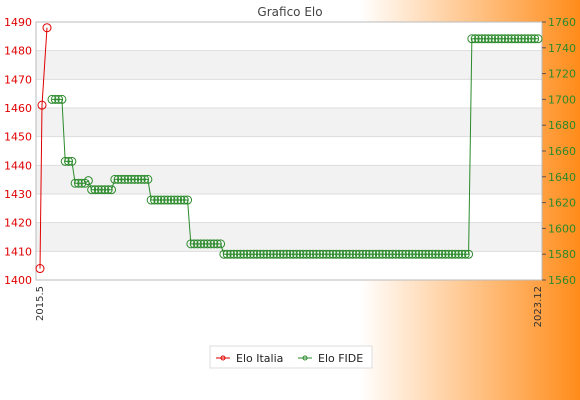  What do you see at coordinates (291, 357) in the screenshot?
I see `legend: Elo Italia Elo FIDE` at bounding box center [291, 357].